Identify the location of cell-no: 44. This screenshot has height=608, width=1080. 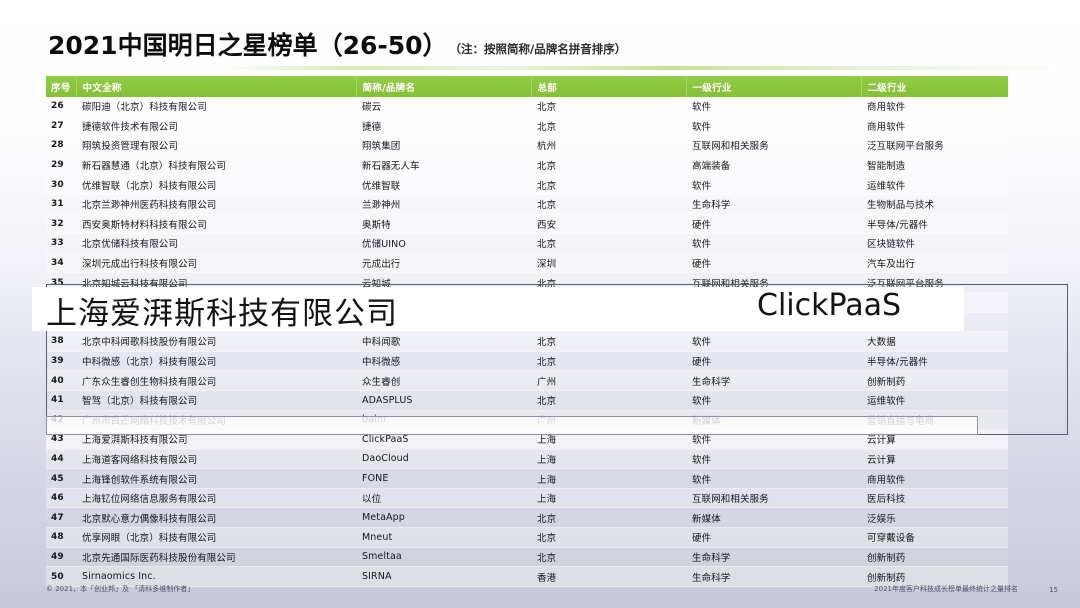
(61, 459).